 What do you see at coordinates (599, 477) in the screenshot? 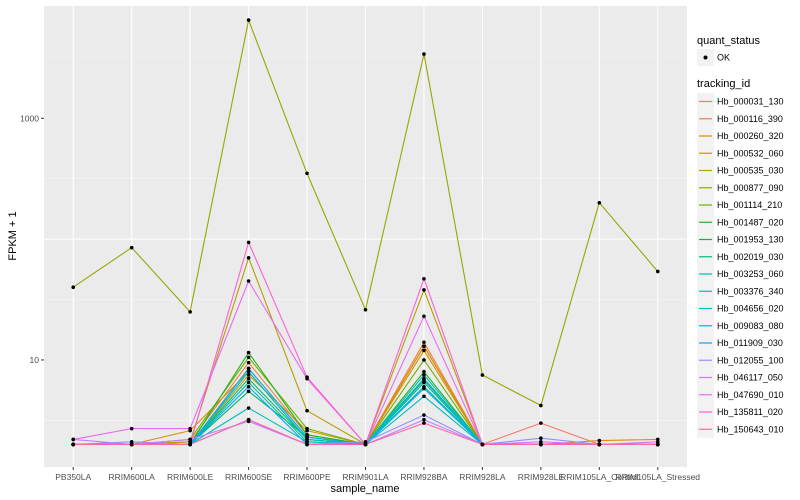
I see `x-tick-label: RRIM105LA_Control` at bounding box center [599, 477].